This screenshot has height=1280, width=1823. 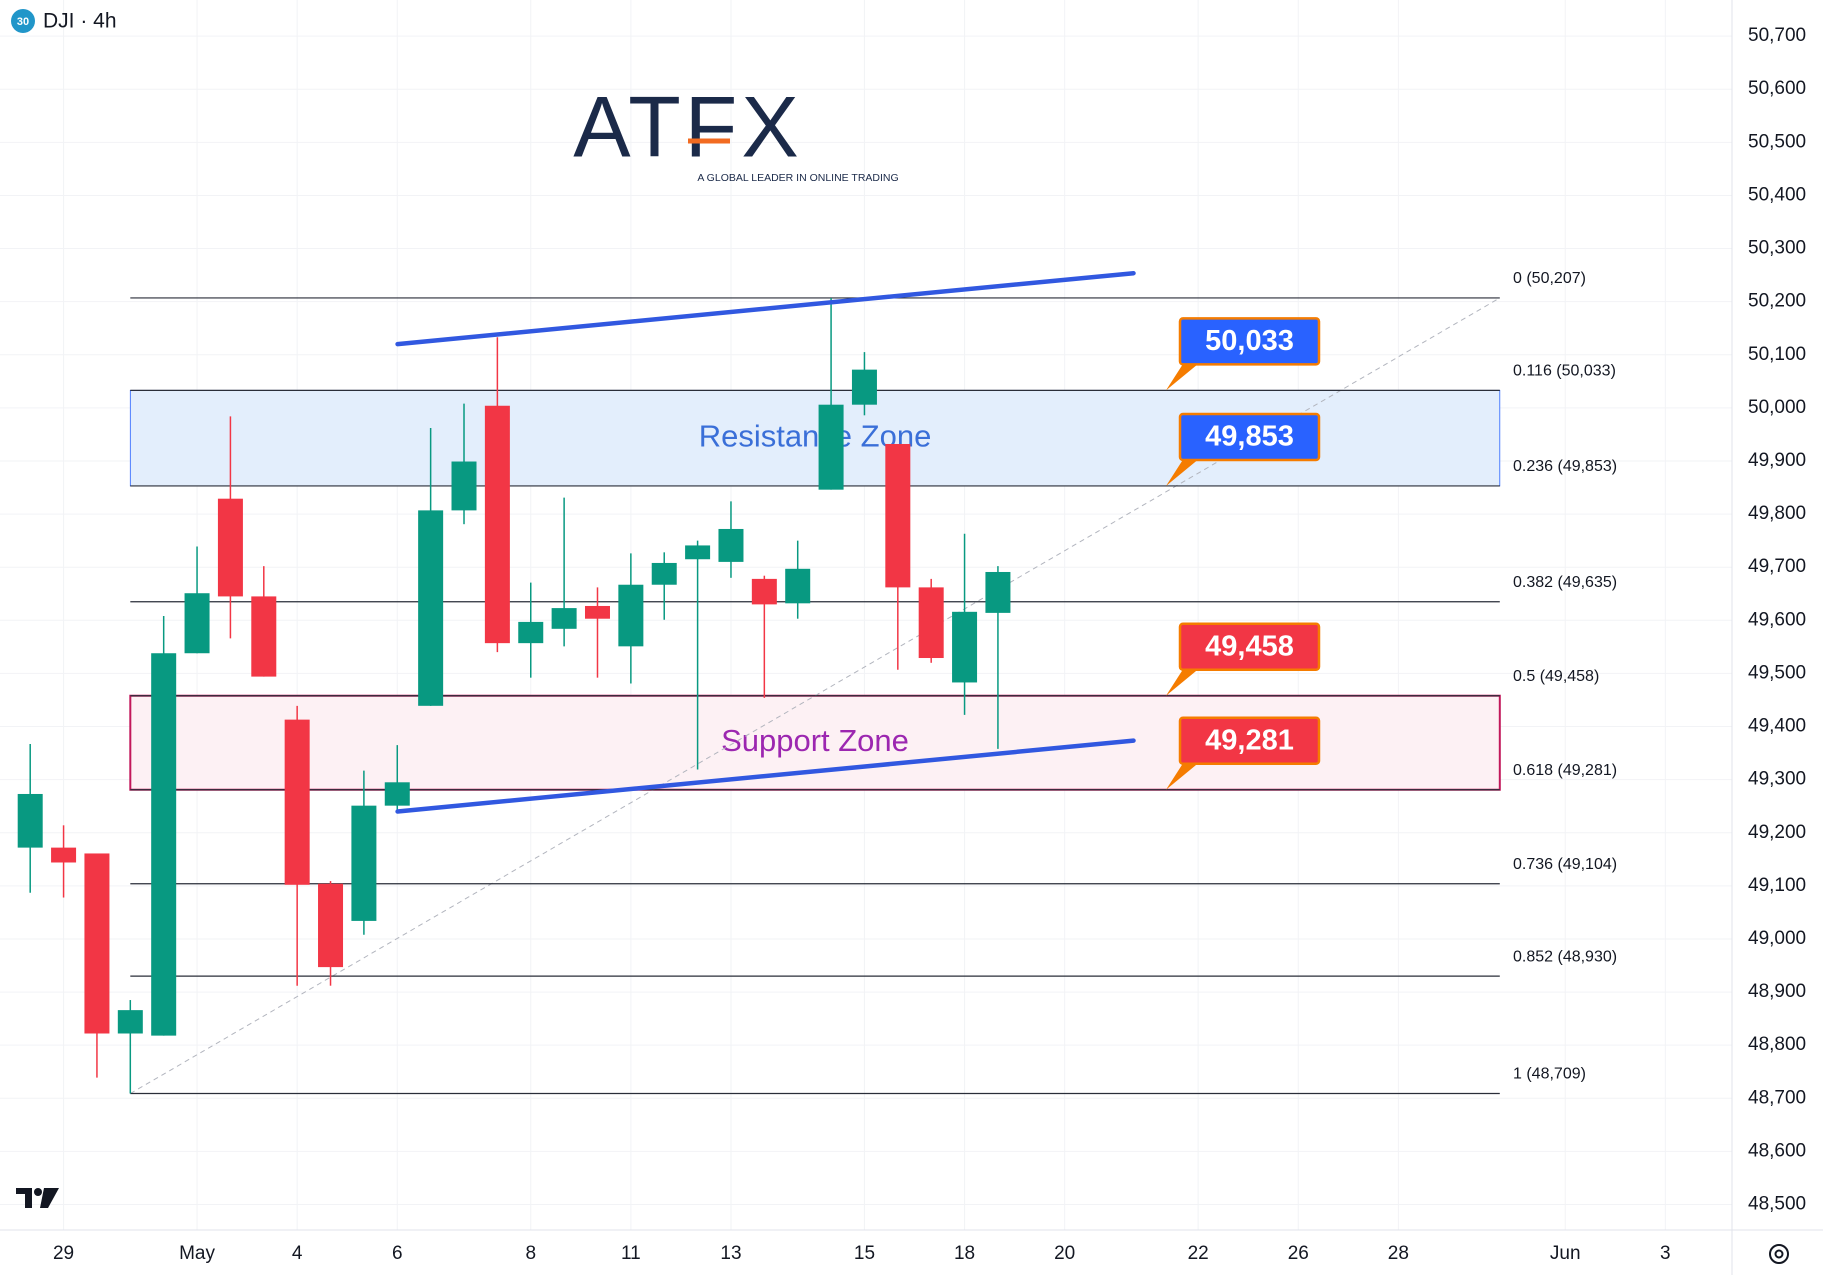 I want to click on y-tick-label: 49,700, so click(x=1777, y=566).